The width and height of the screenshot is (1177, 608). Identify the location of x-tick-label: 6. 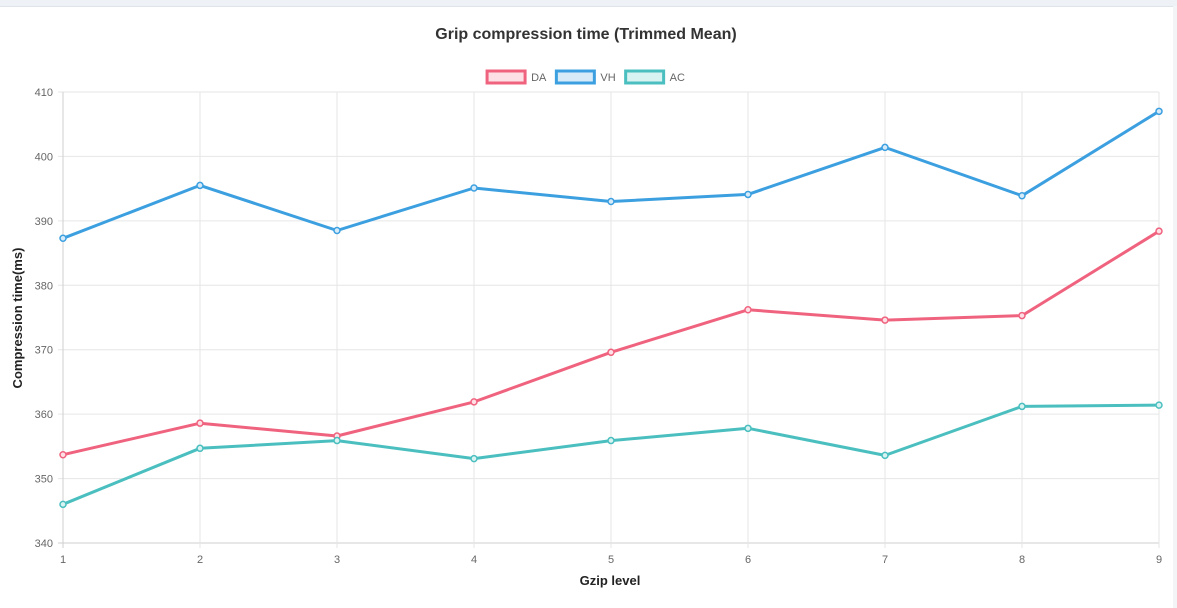
(748, 560).